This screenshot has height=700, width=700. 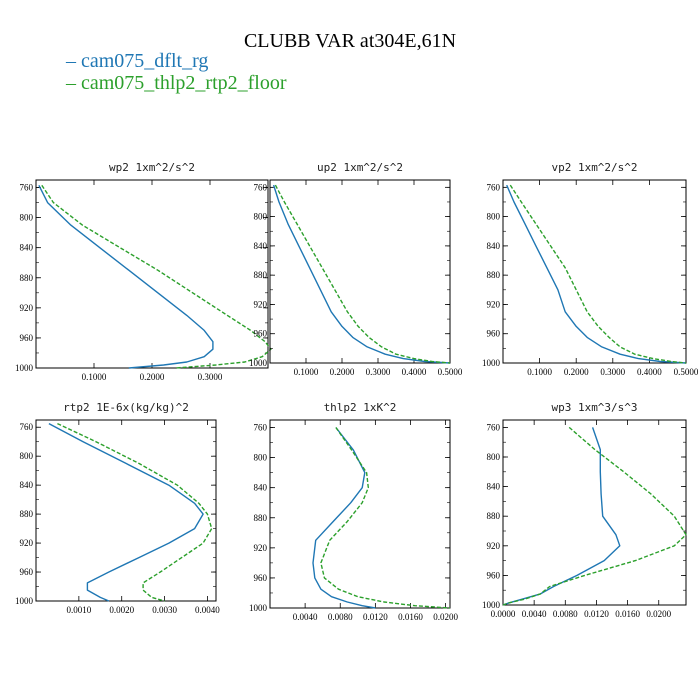 What do you see at coordinates (360, 407) in the screenshot?
I see `panel-title: thlp2 1xK^2` at bounding box center [360, 407].